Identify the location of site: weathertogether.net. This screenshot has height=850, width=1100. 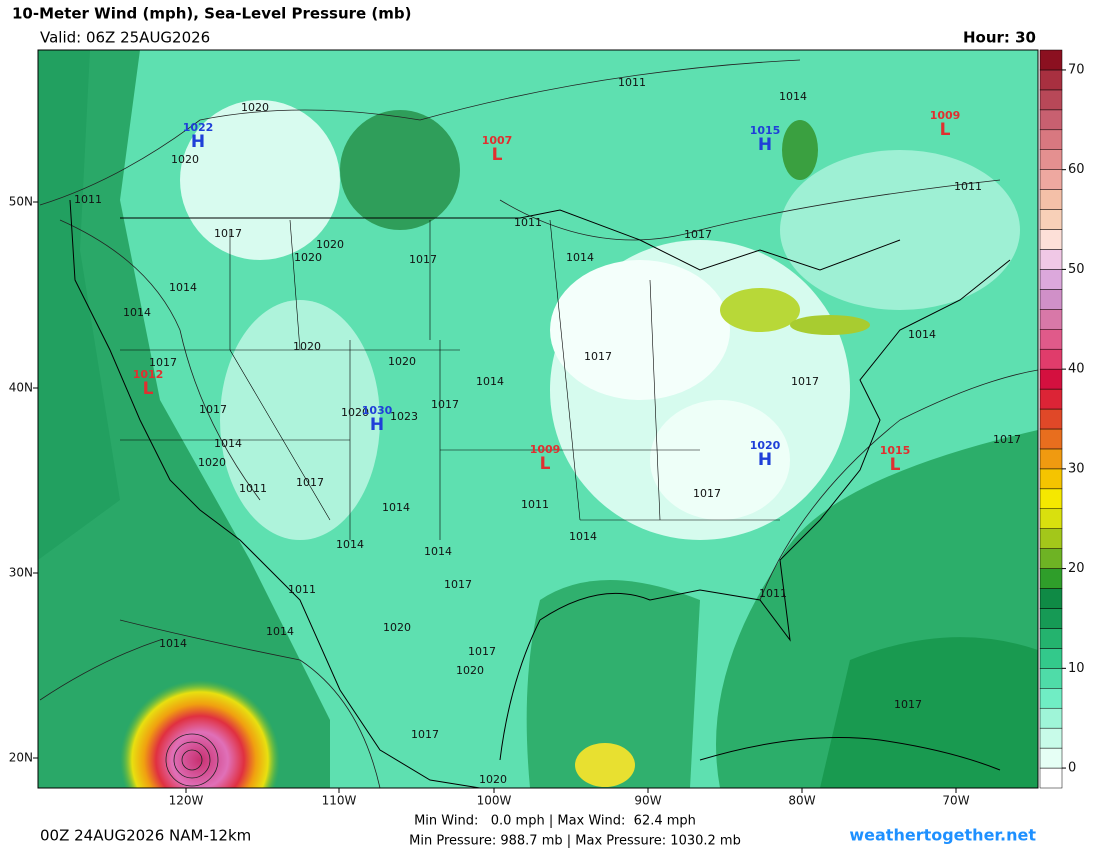
(942, 835).